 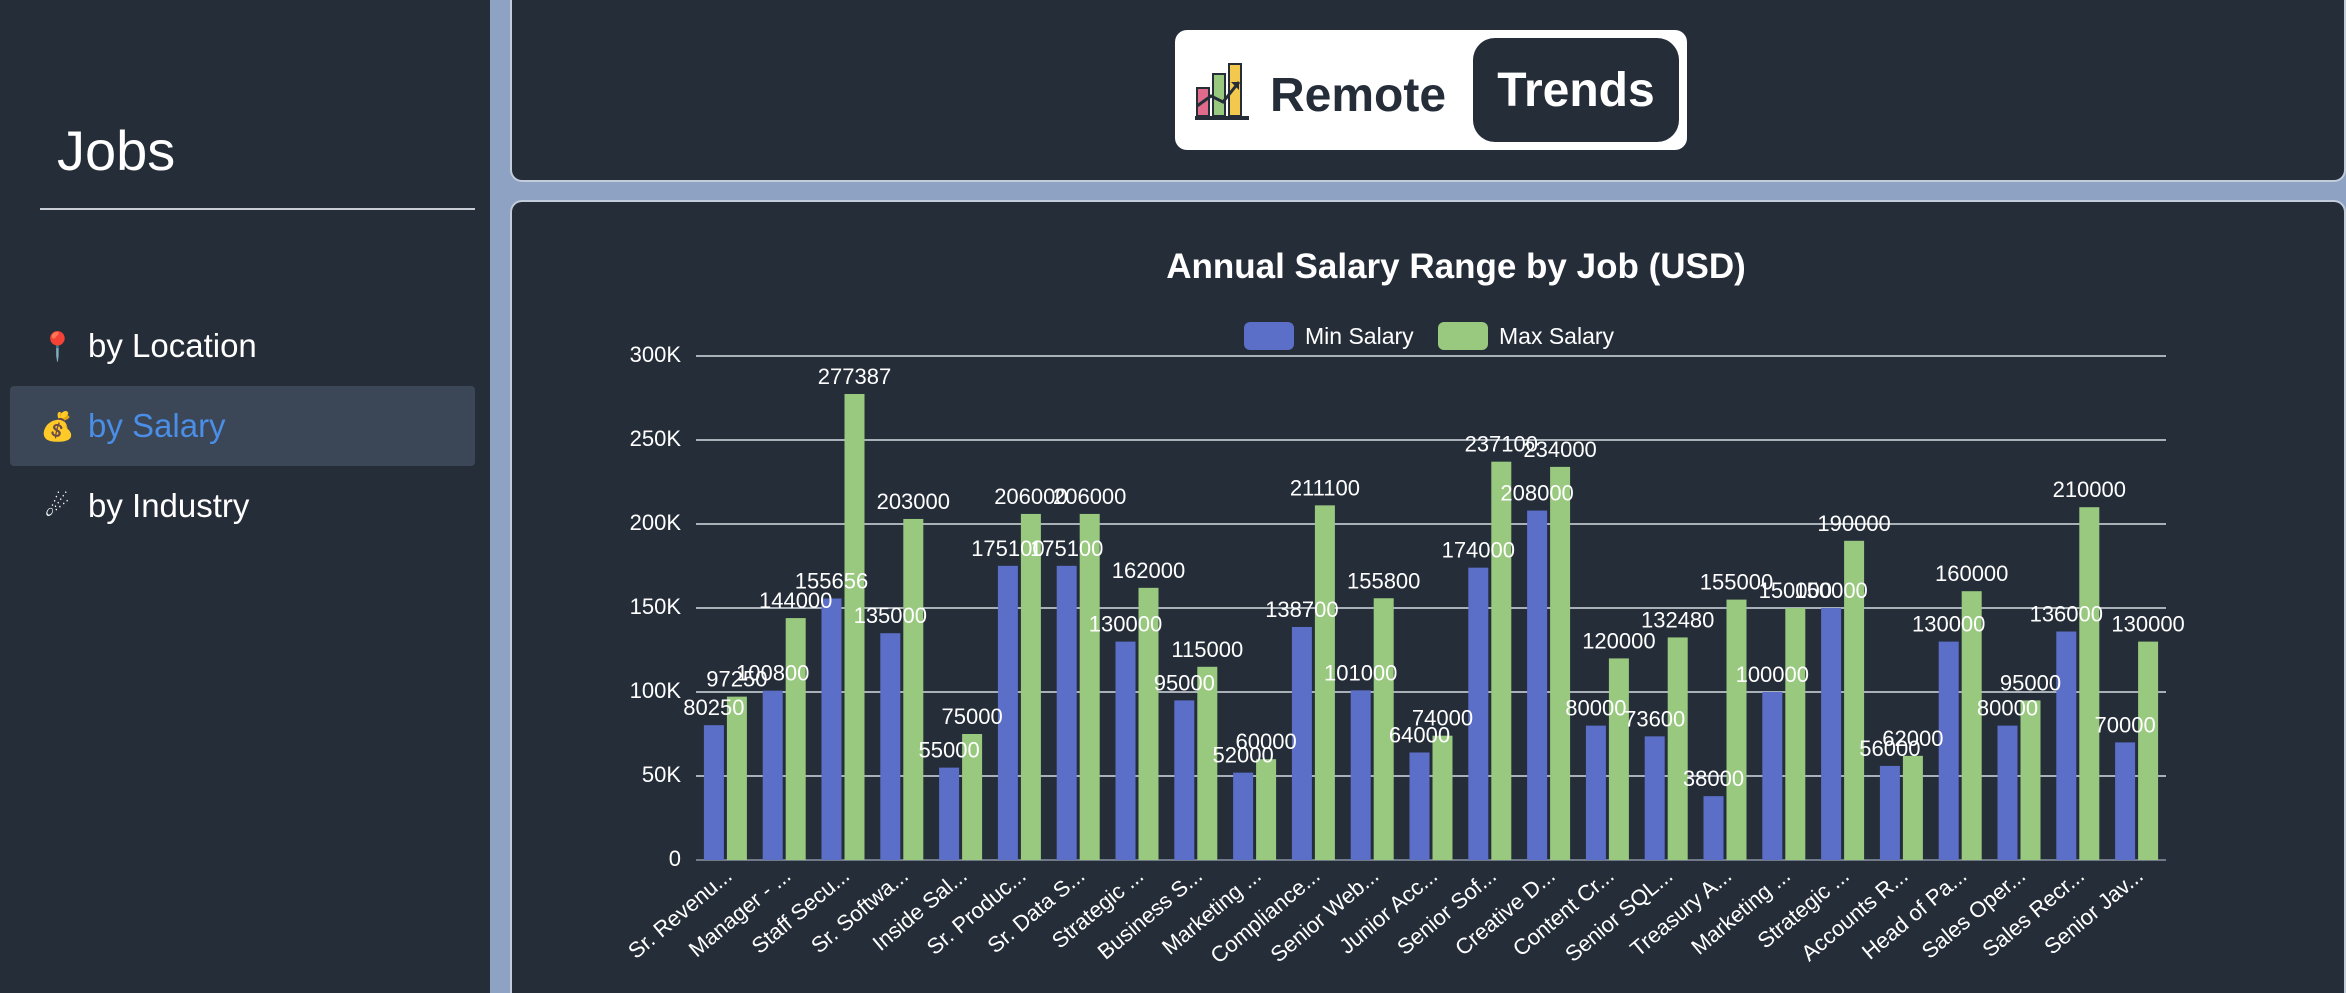 I want to click on data-label: 203000, so click(x=913, y=501).